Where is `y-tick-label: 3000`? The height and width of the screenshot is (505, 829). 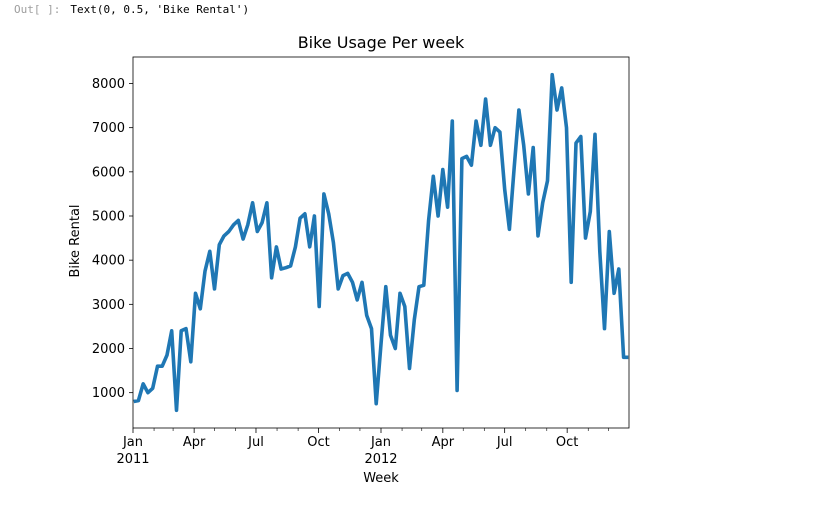 y-tick-label: 3000 is located at coordinates (108, 305).